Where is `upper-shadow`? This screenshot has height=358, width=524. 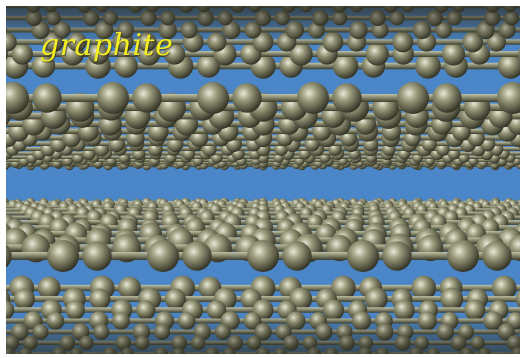 upper-shadow is located at coordinates (263, 26).